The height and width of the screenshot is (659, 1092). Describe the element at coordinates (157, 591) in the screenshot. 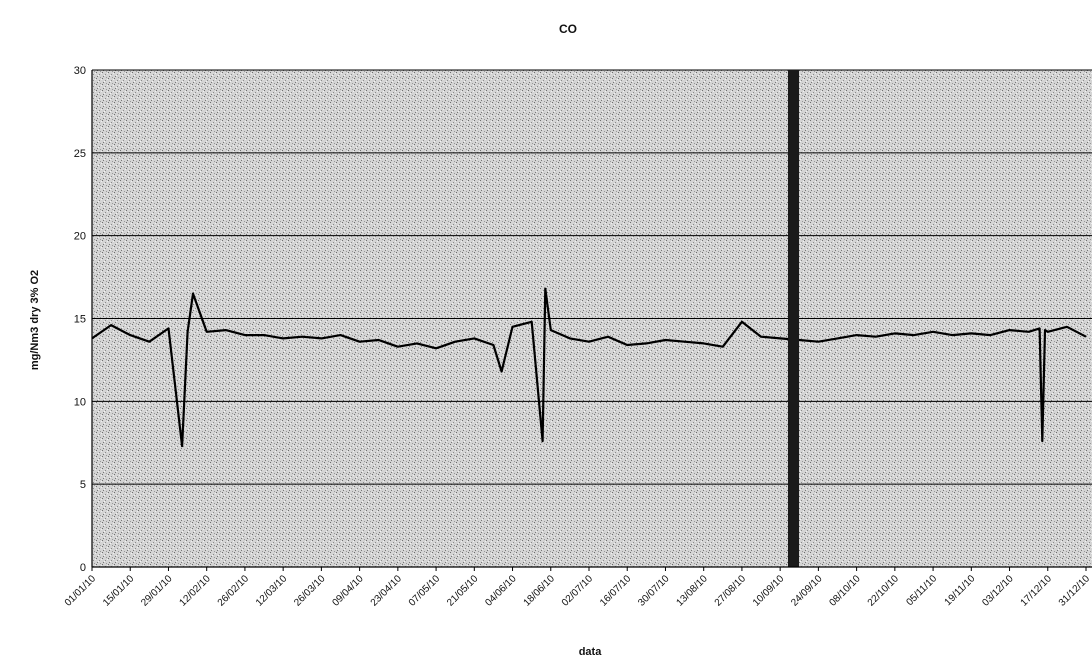

I see `x-tick-label: 29/01/10` at that location.